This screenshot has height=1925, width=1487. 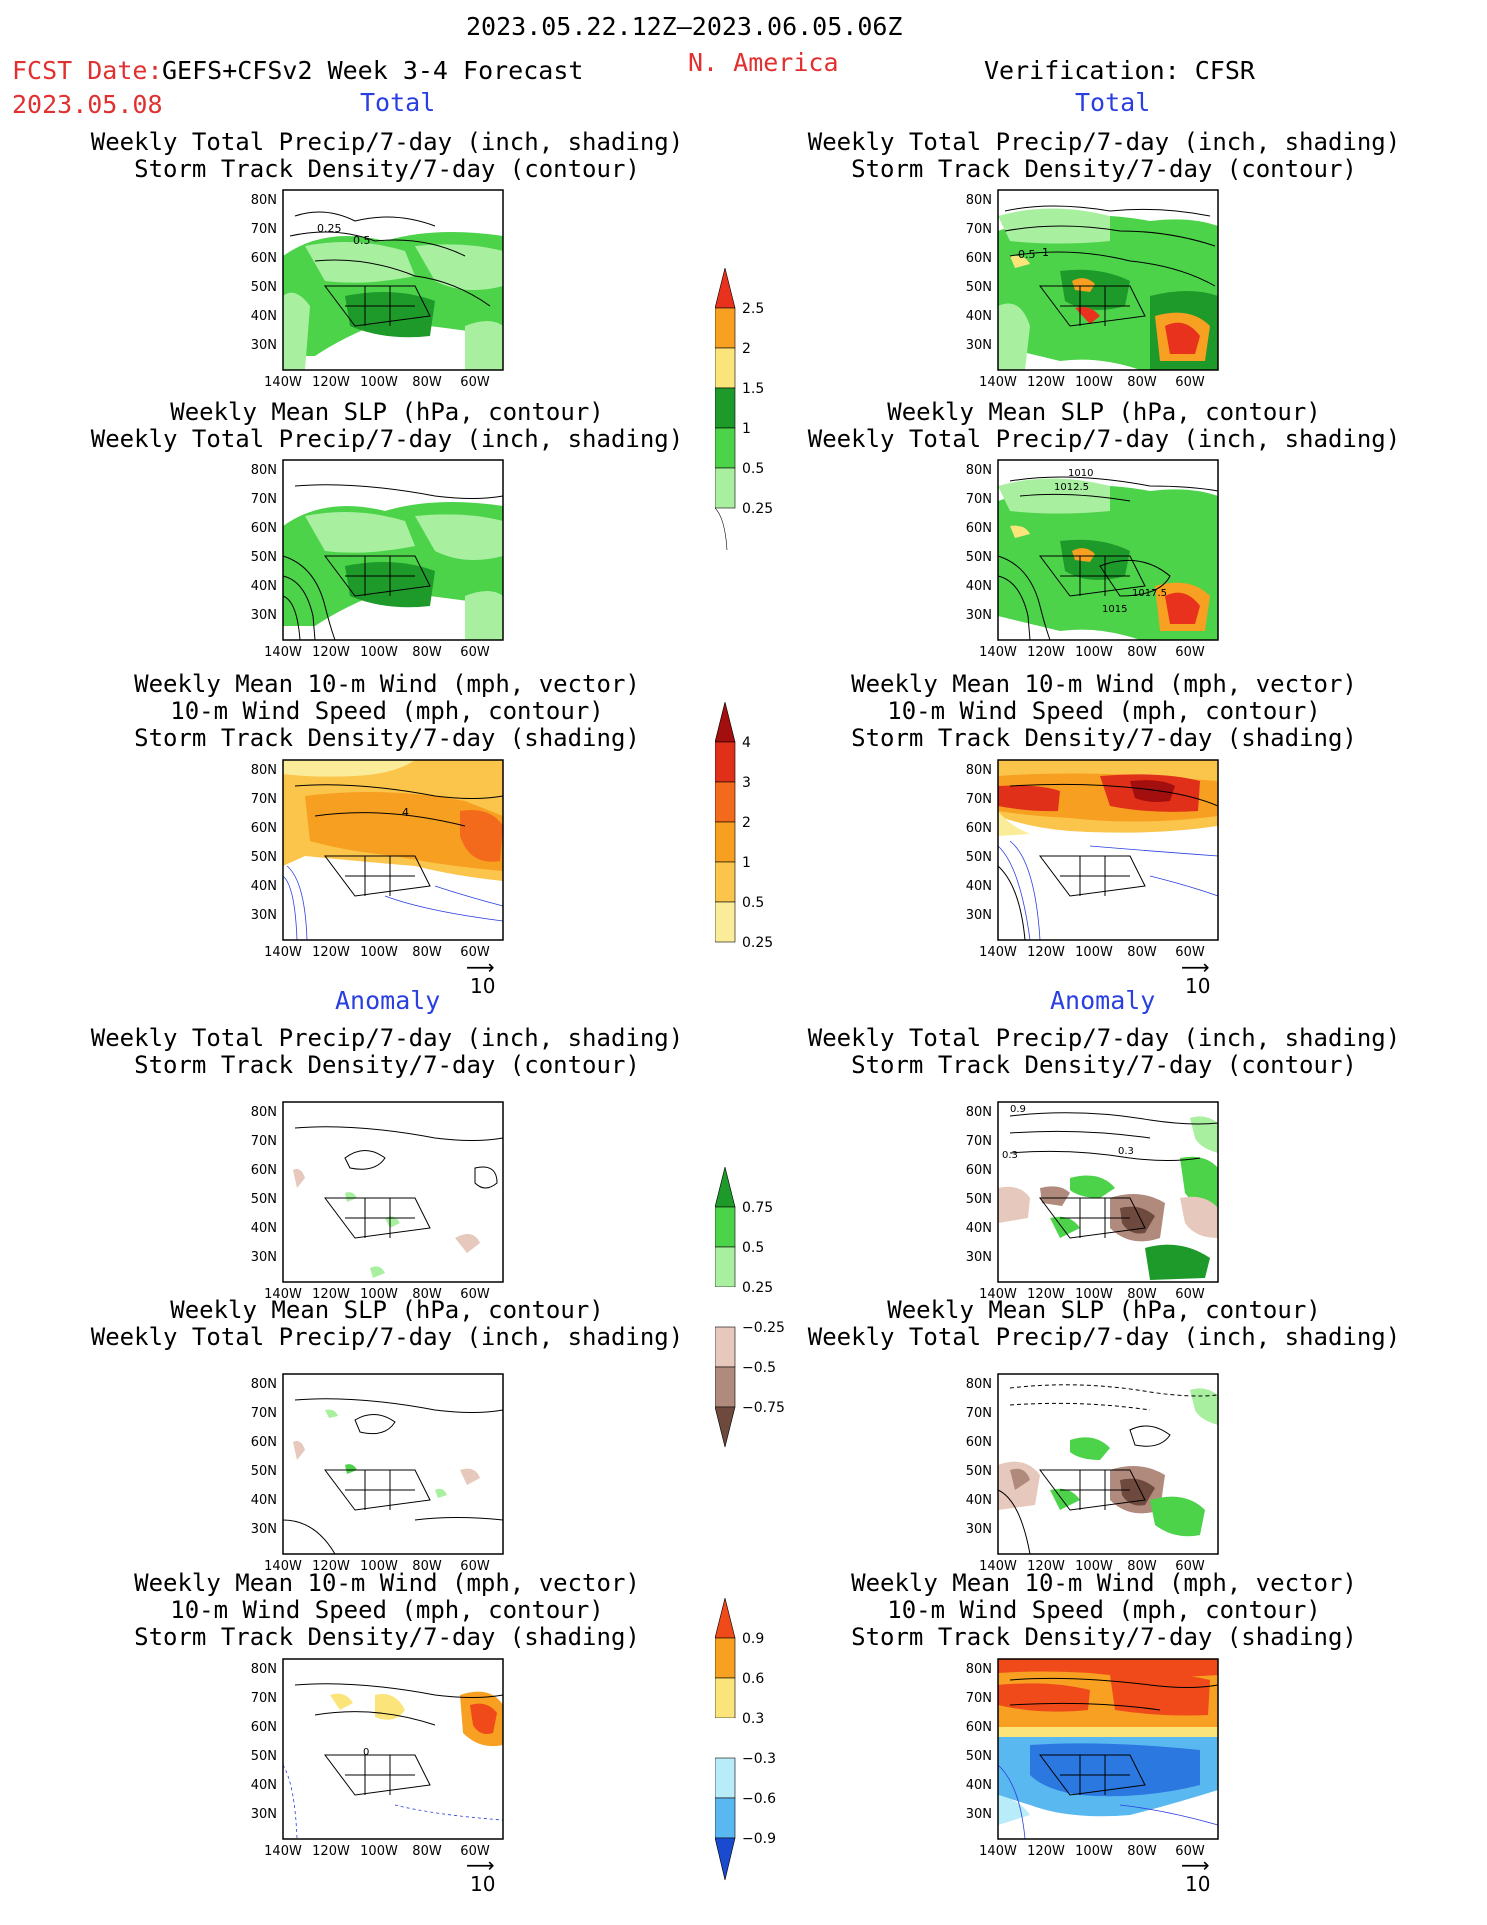 What do you see at coordinates (398, 102) in the screenshot?
I see `section-total-forecast: Total` at bounding box center [398, 102].